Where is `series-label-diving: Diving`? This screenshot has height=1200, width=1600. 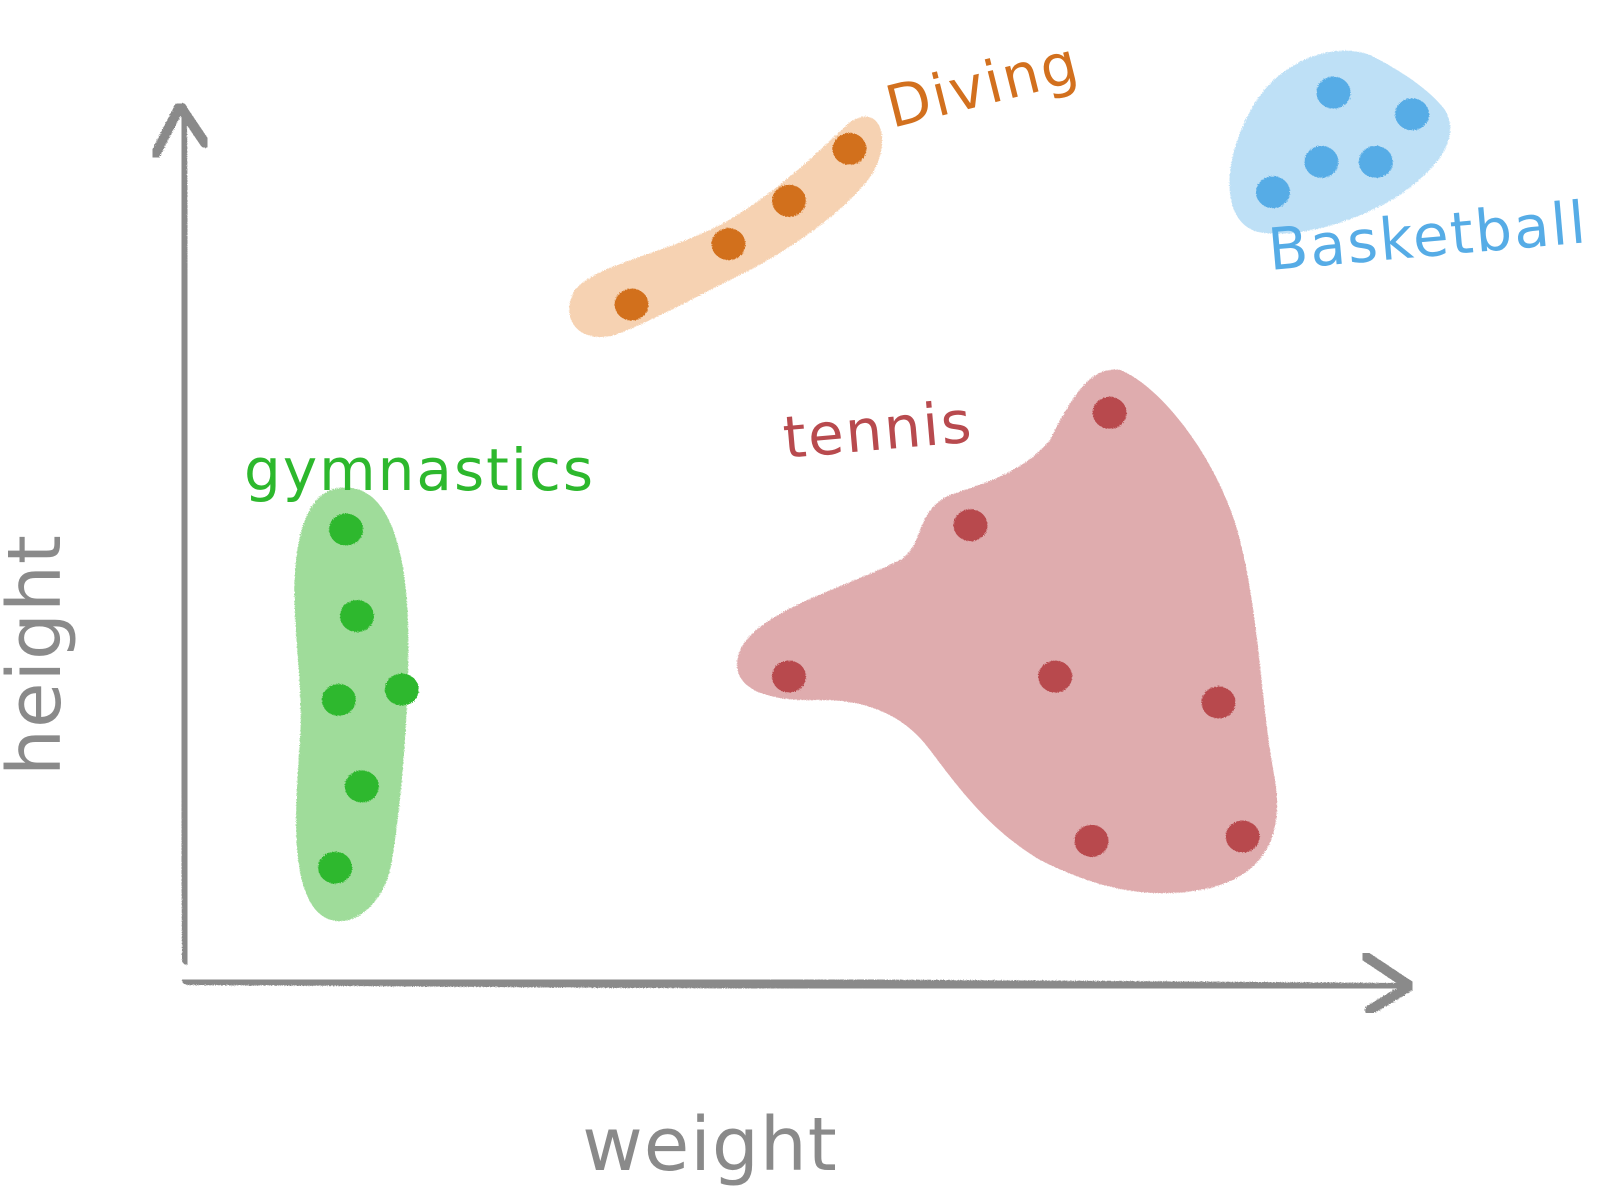 series-label-diving: Diving is located at coordinates (982, 85).